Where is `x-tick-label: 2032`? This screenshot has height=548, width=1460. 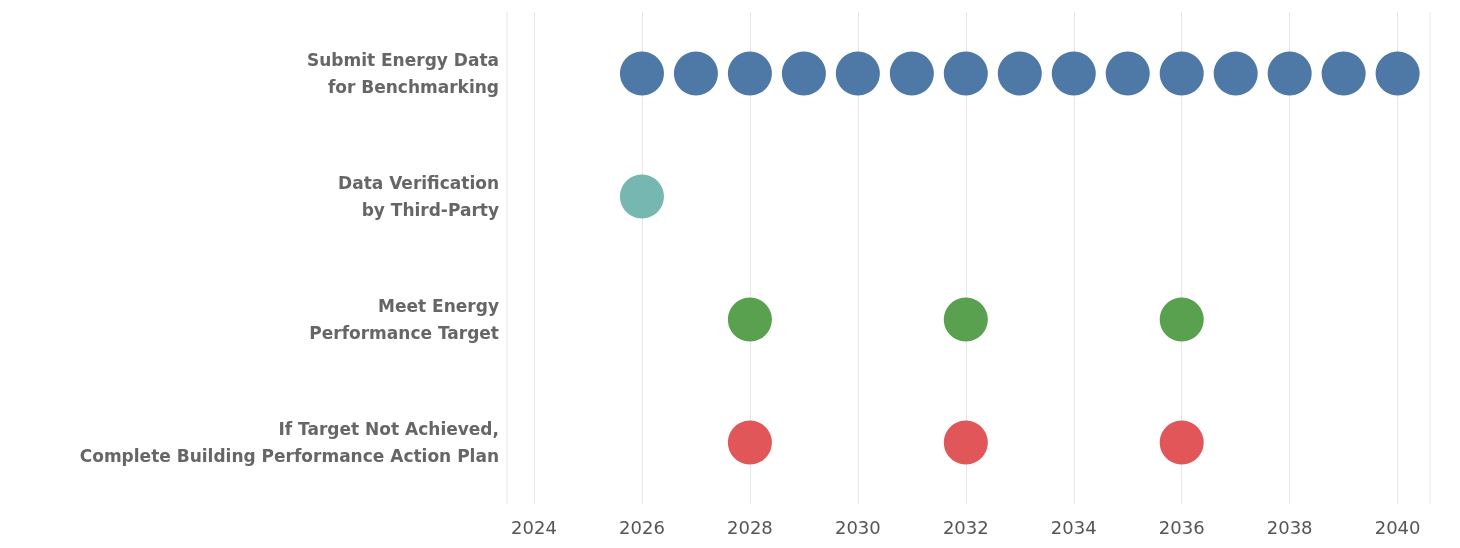 x-tick-label: 2032 is located at coordinates (965, 527).